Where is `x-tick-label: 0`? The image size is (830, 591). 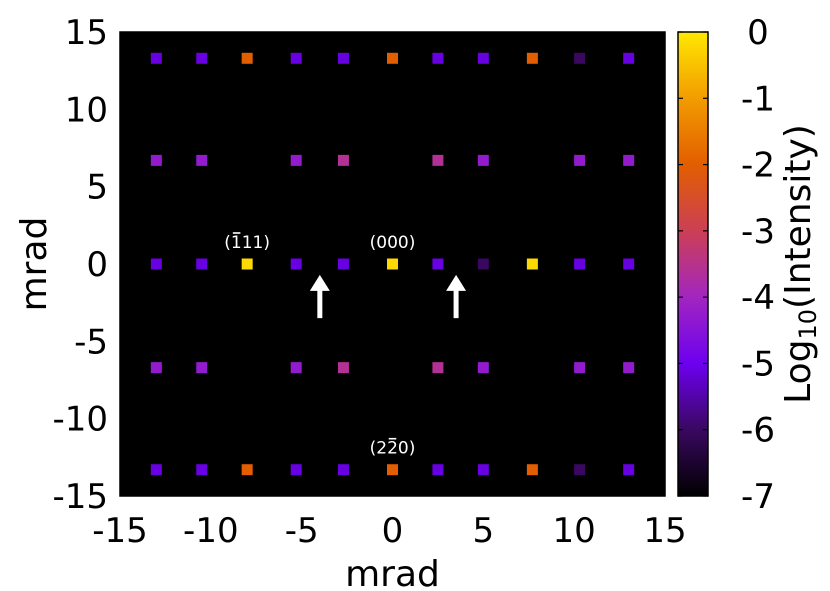
x-tick-label: 0 is located at coordinates (393, 531).